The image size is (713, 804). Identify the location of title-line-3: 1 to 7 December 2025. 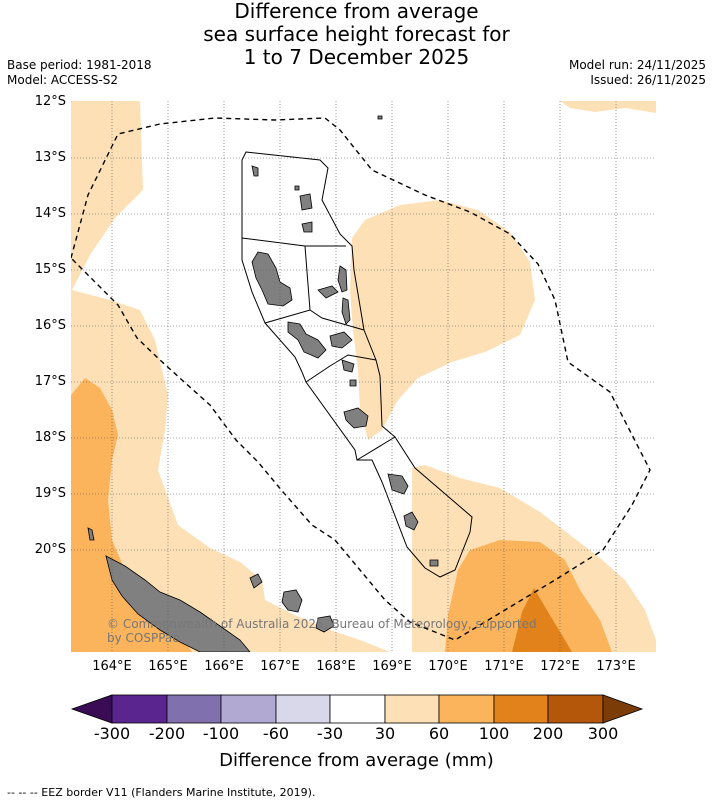
(356, 57).